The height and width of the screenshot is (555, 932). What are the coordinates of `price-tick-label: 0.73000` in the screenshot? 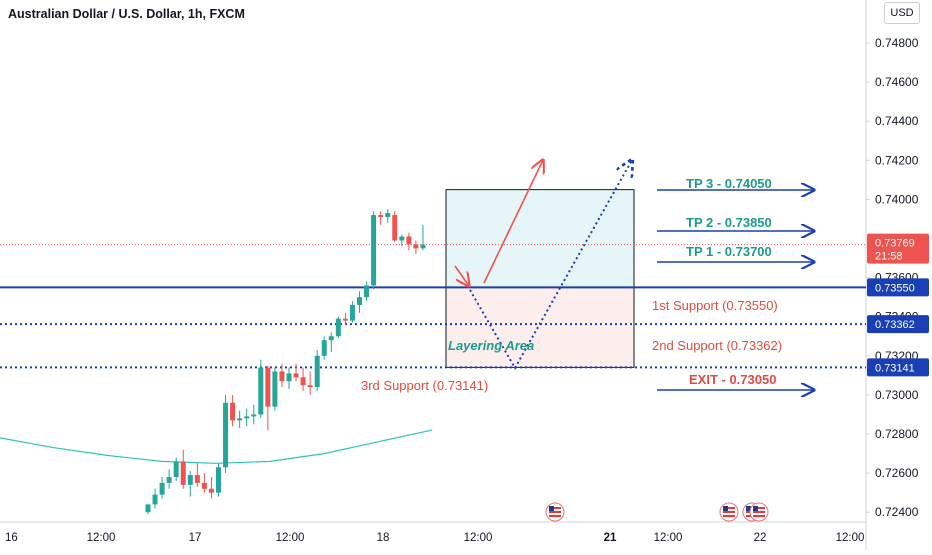 It's located at (897, 395).